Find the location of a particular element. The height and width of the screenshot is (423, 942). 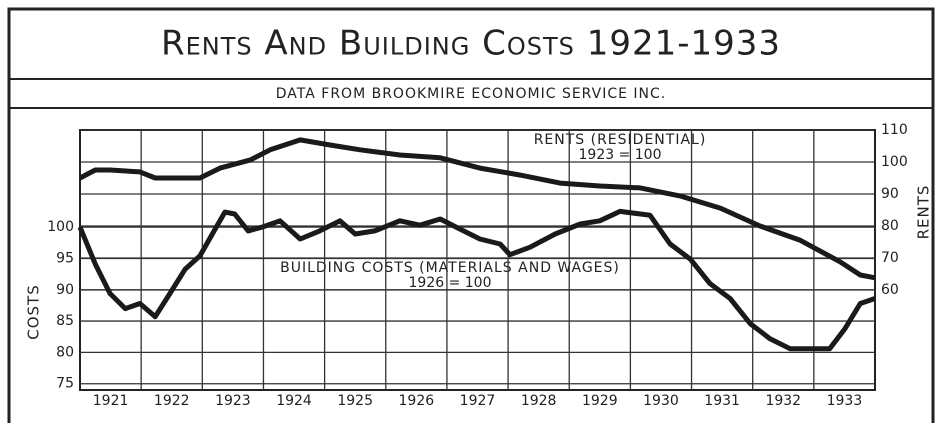

y2-tick-label: 80 is located at coordinates (890, 226).